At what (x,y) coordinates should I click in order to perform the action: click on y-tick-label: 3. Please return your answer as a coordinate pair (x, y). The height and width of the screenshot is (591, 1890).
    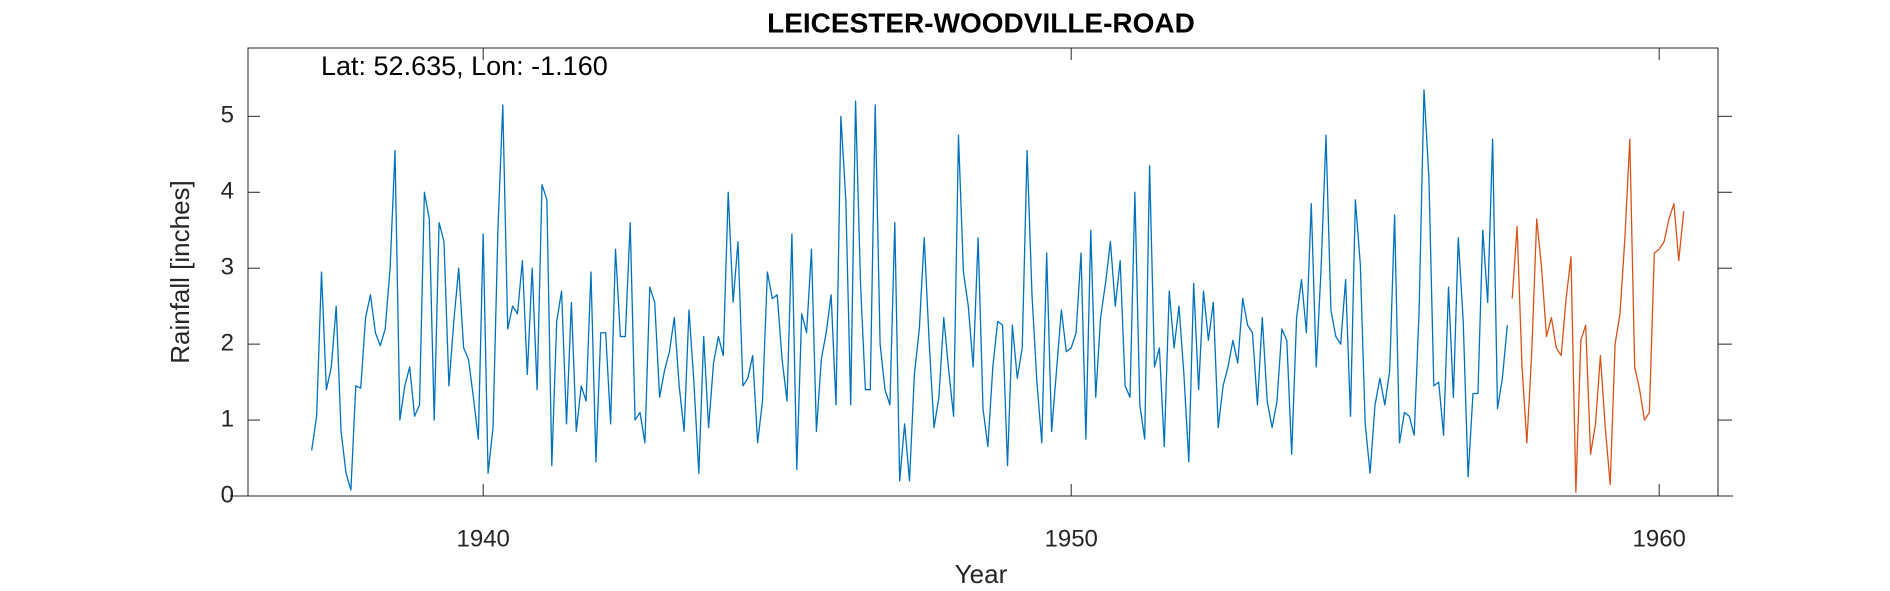
    Looking at the image, I should click on (227, 267).